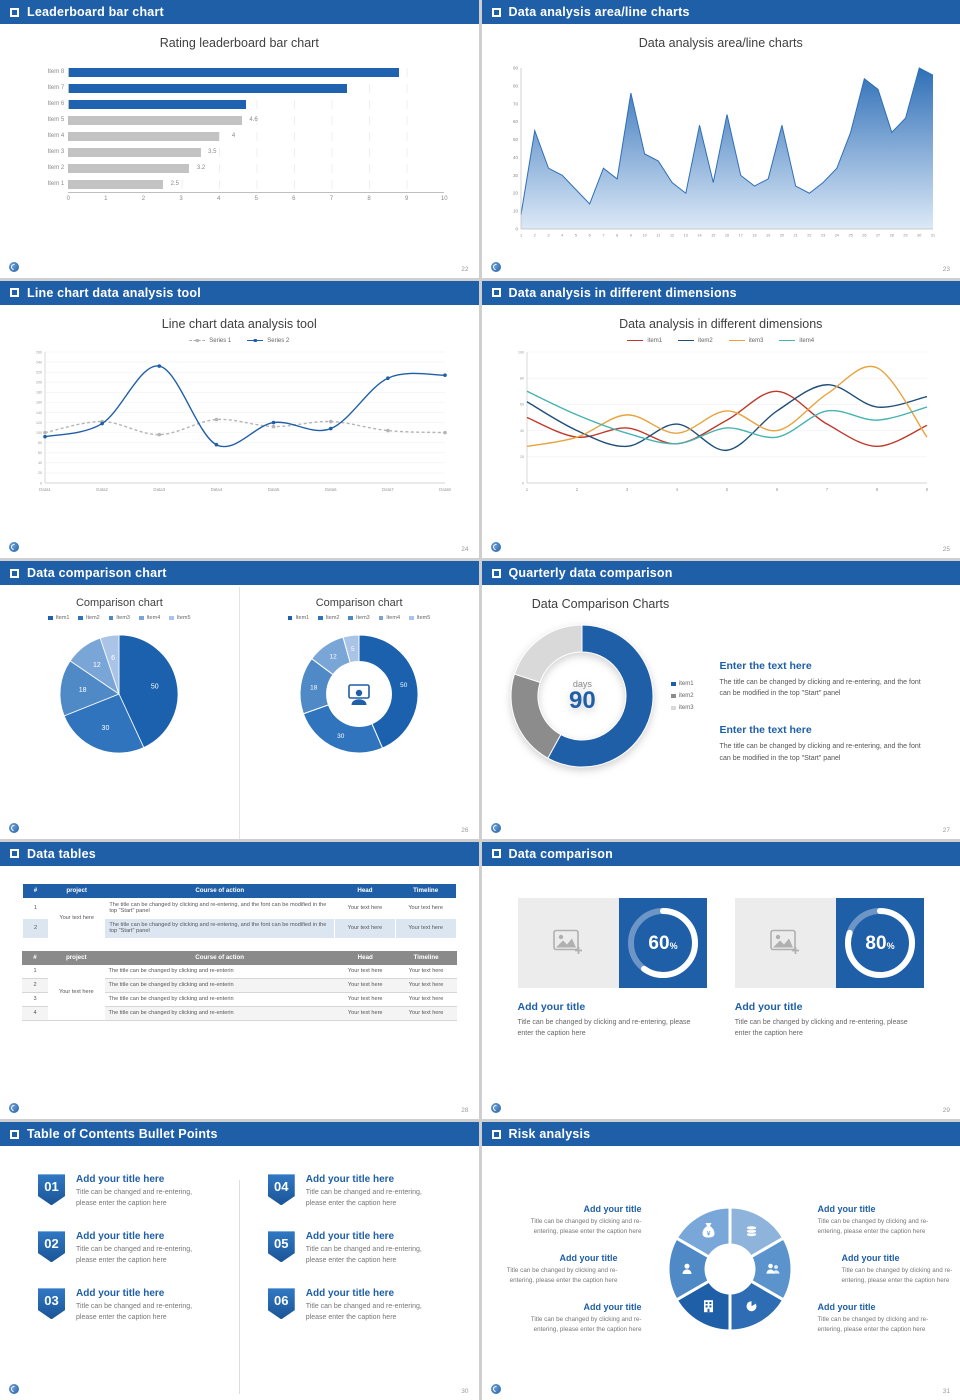 The width and height of the screenshot is (960, 1400). Describe the element at coordinates (721, 341) in the screenshot. I see `chart-legend: item1 item2 item3 item4` at that location.